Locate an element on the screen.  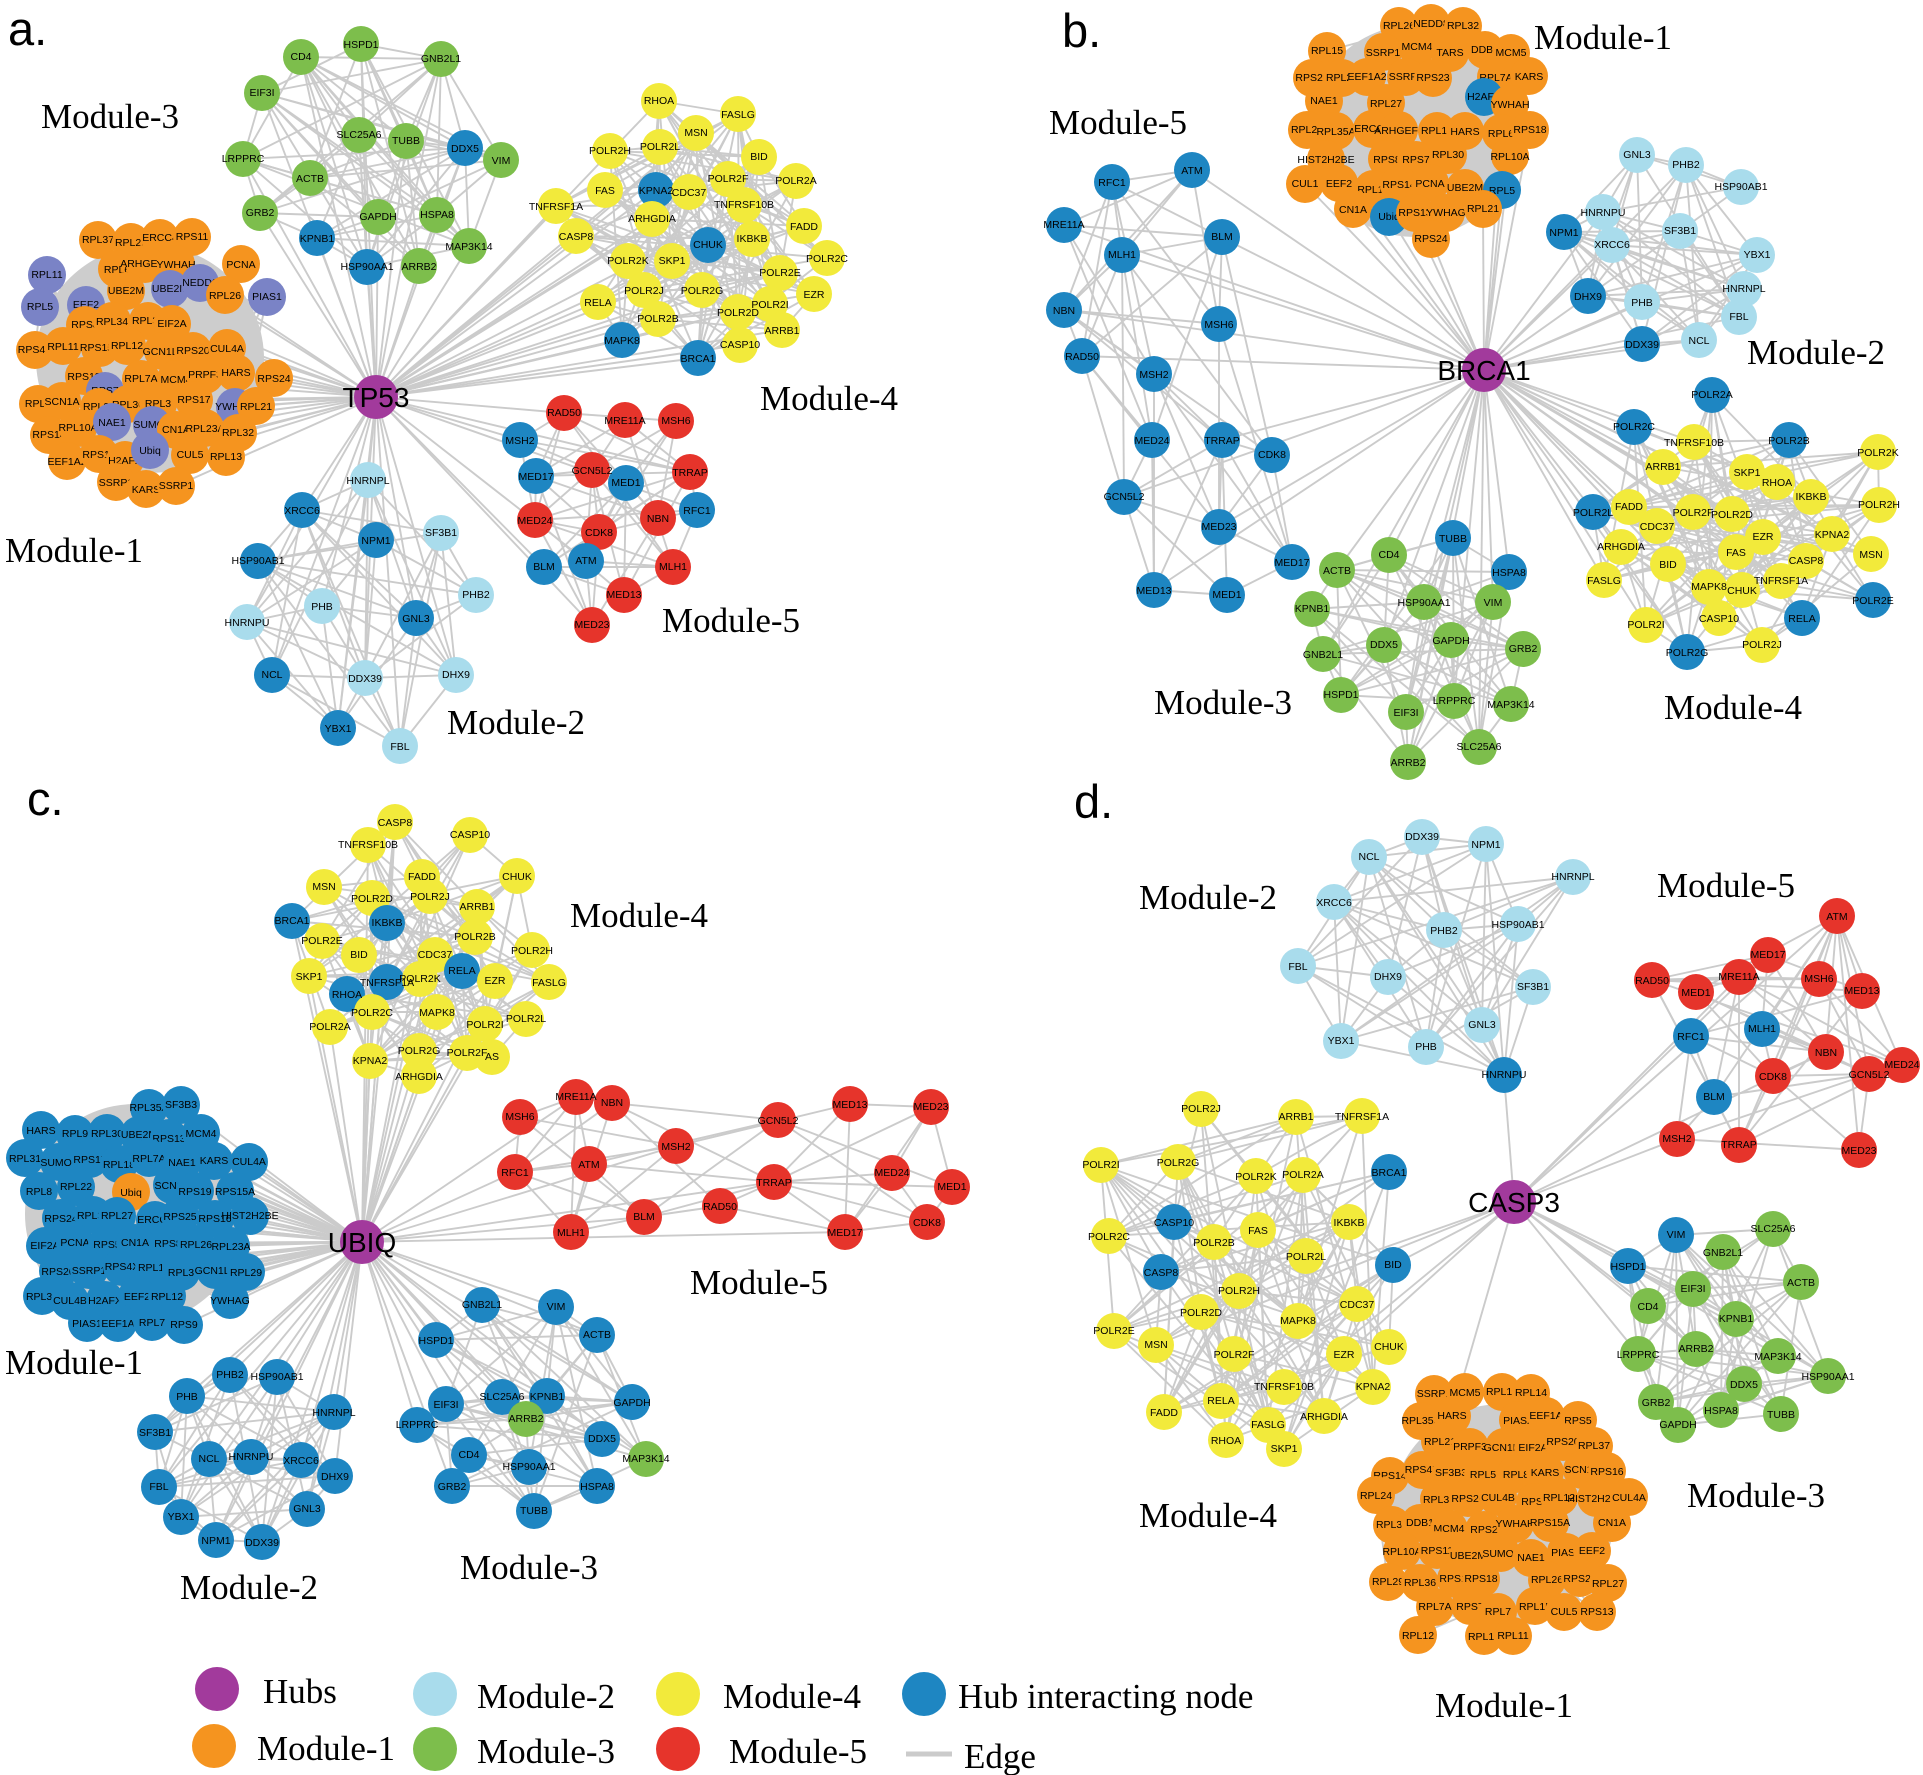
svg-text: POLR2A is located at coordinates (1302, 1175).